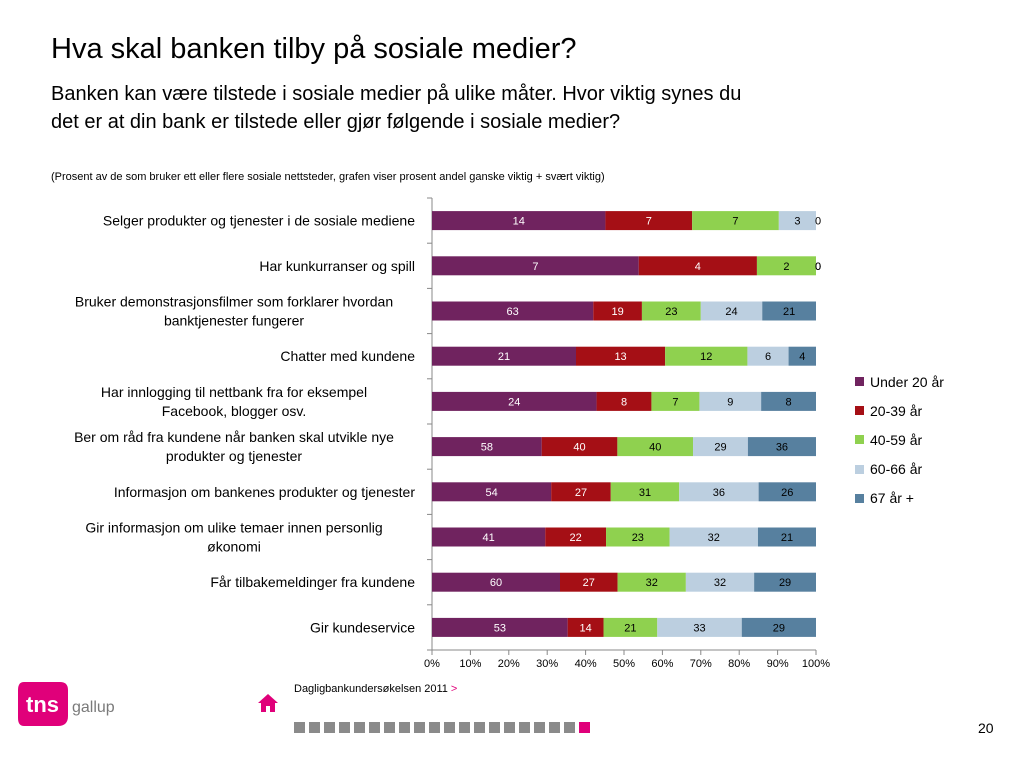 This screenshot has width=1024, height=768. I want to click on data-label: 23, so click(671, 312).